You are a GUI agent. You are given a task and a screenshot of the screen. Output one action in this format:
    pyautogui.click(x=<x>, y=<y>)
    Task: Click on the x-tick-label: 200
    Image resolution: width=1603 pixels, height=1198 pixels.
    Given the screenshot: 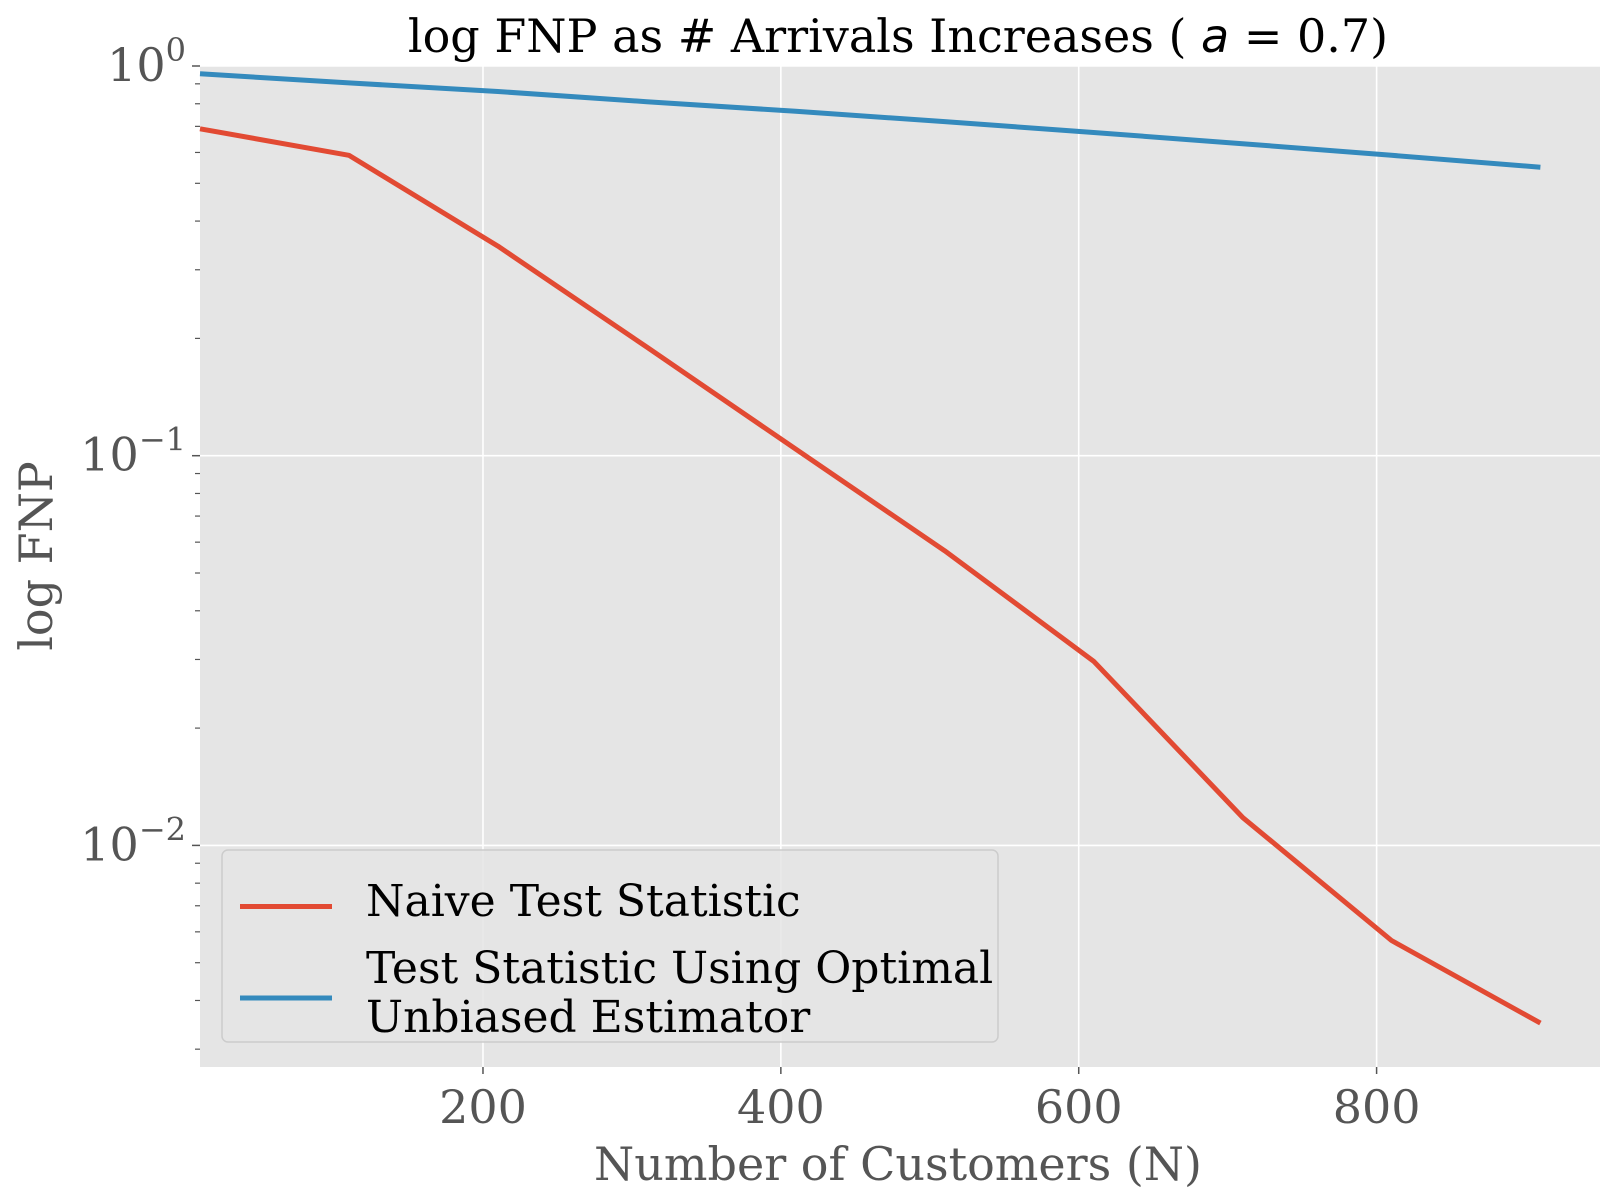 What is the action you would take?
    pyautogui.click(x=483, y=1107)
    